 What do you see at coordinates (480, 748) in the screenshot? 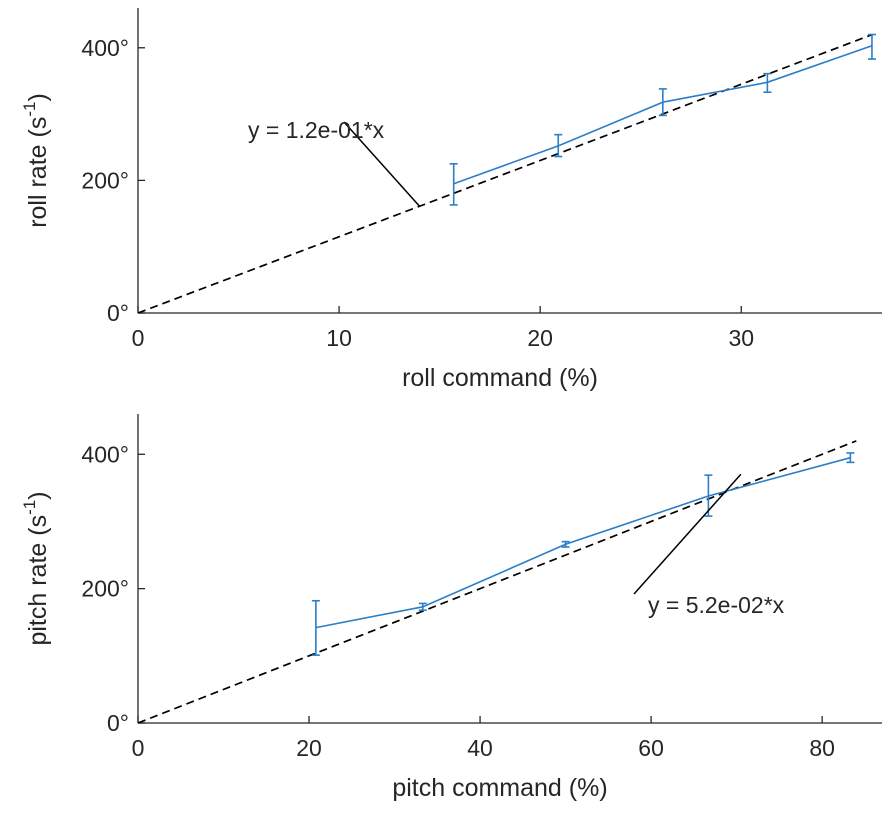
I see `x-tick-label: 40` at bounding box center [480, 748].